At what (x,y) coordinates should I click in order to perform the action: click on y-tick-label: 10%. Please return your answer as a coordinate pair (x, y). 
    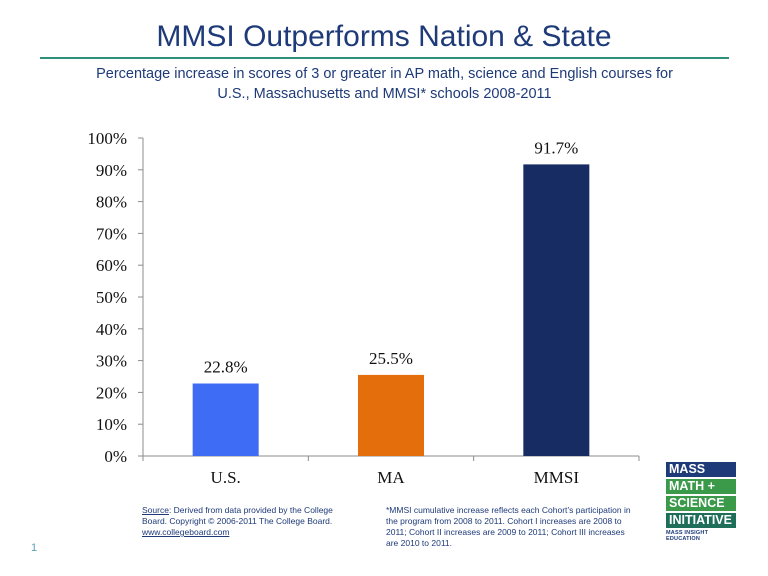
    Looking at the image, I should click on (111, 424).